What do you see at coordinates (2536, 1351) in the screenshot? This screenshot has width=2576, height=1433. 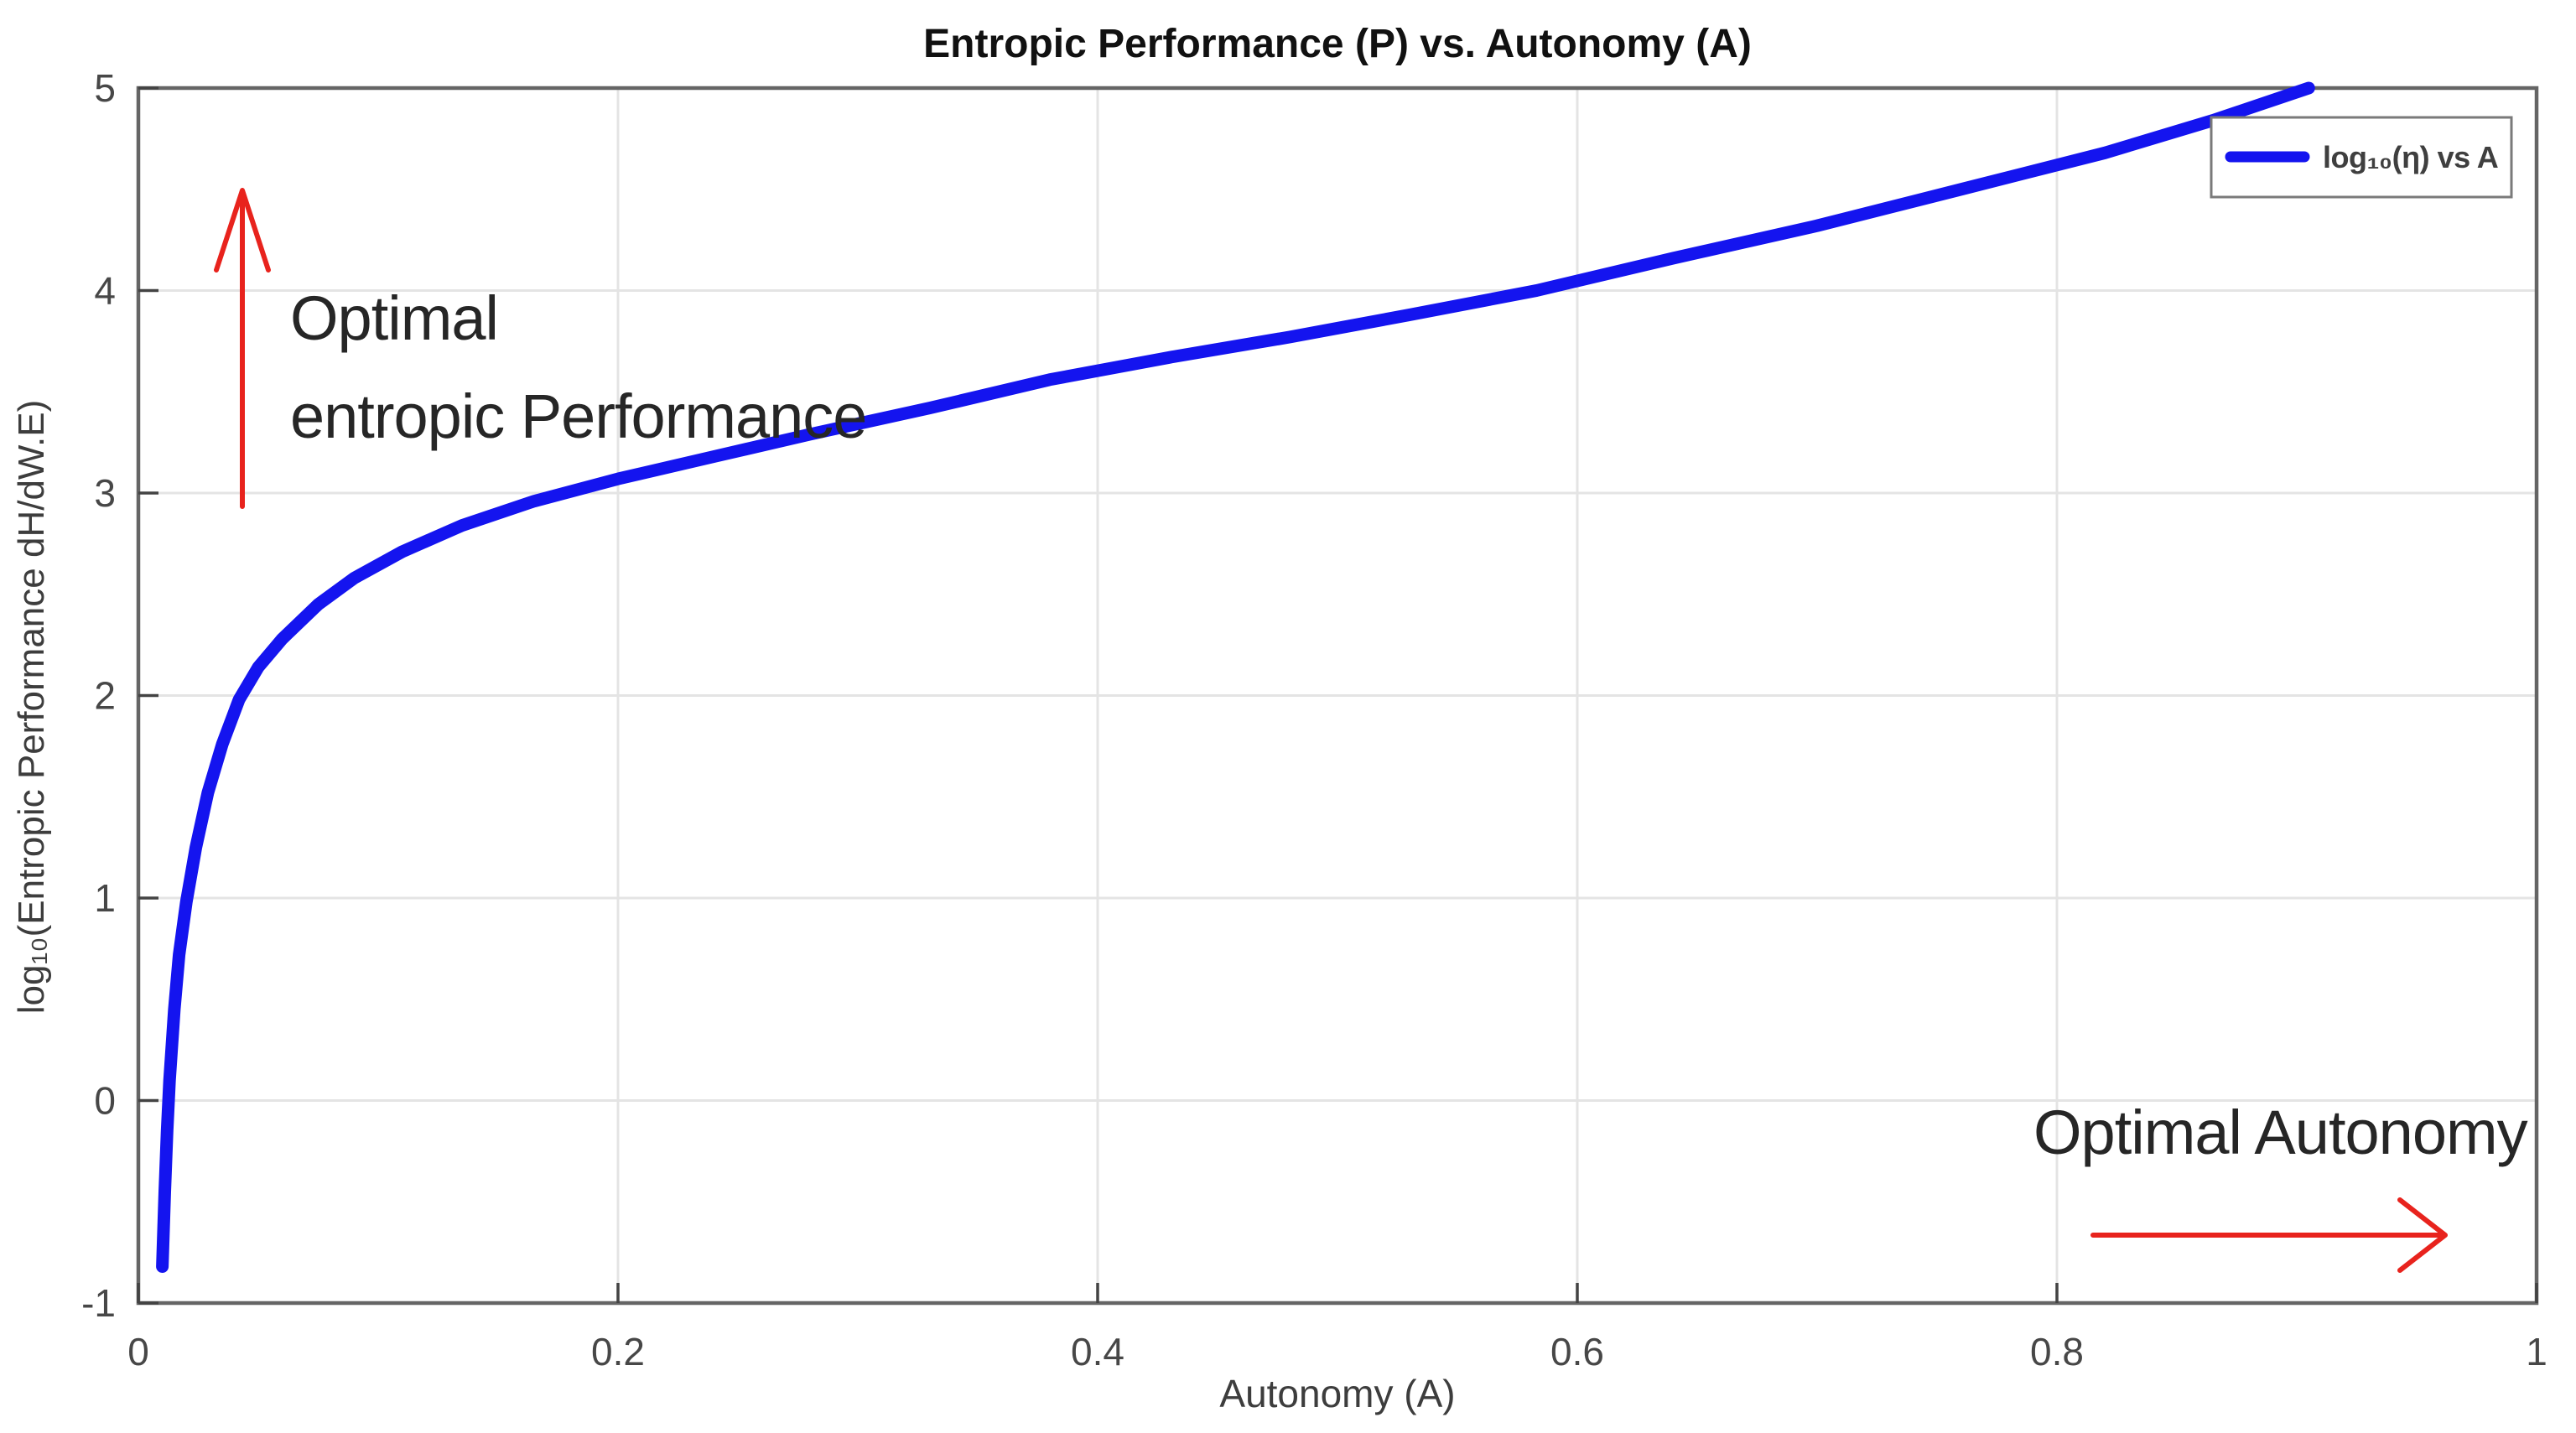 I see `x-tick-label: 1` at bounding box center [2536, 1351].